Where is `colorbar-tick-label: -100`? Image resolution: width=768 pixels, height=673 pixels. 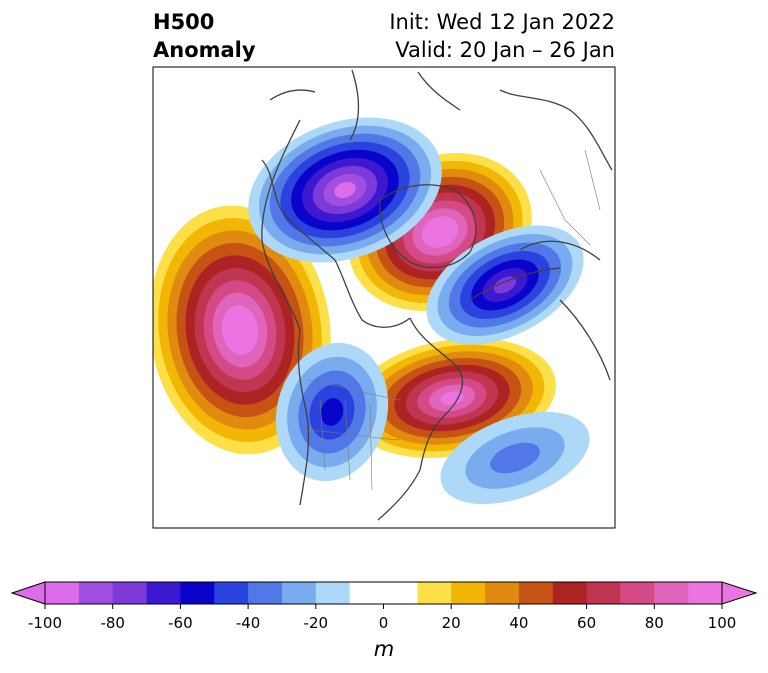
colorbar-tick-label: -100 is located at coordinates (45, 623).